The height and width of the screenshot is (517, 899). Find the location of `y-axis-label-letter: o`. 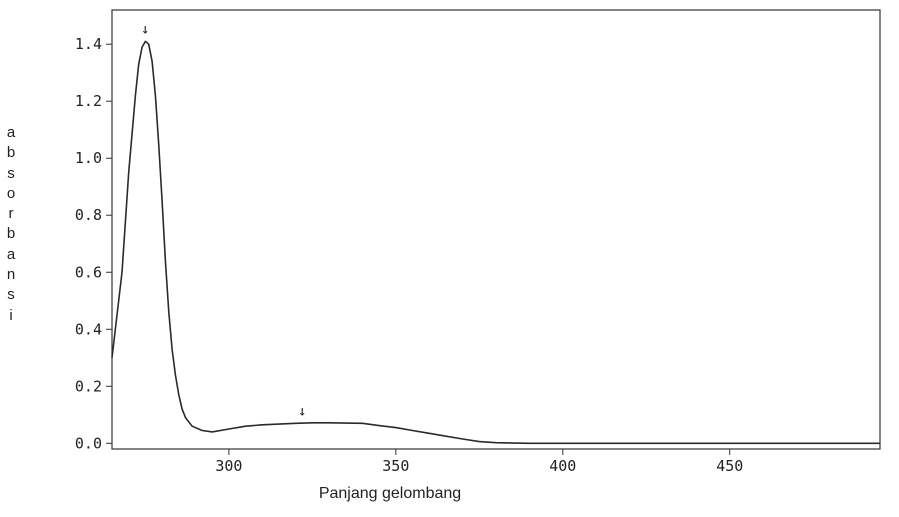

y-axis-label-letter: o is located at coordinates (11, 193).